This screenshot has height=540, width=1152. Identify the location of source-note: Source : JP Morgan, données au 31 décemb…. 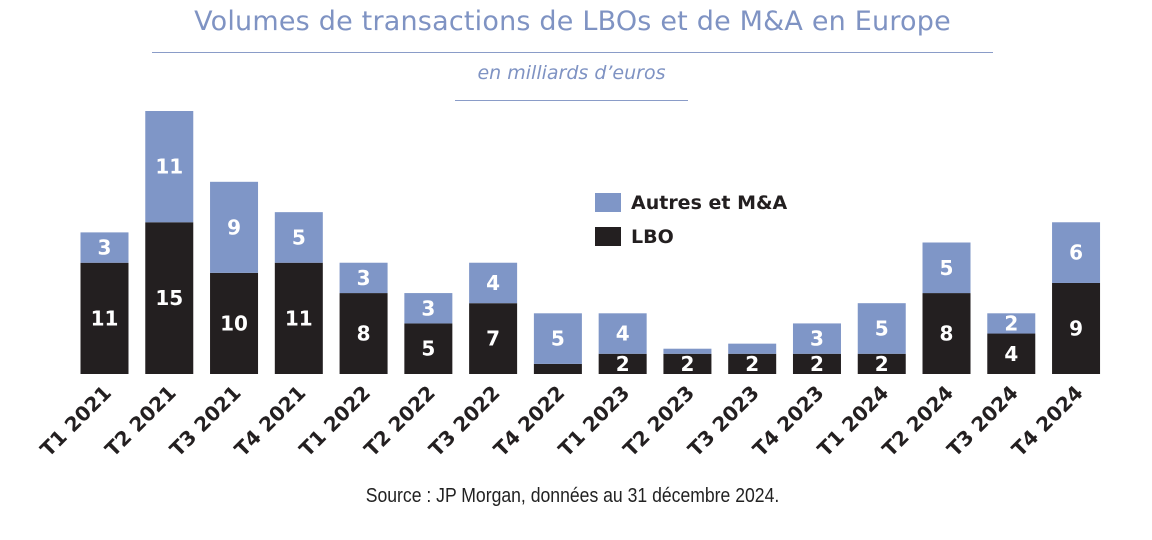
(572, 496).